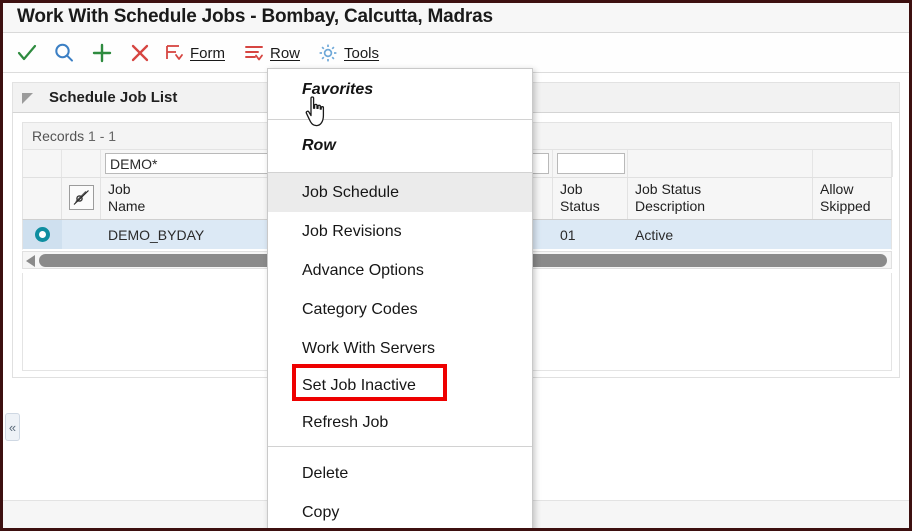 This screenshot has width=912, height=531. I want to click on row-icon, so click(254, 53).